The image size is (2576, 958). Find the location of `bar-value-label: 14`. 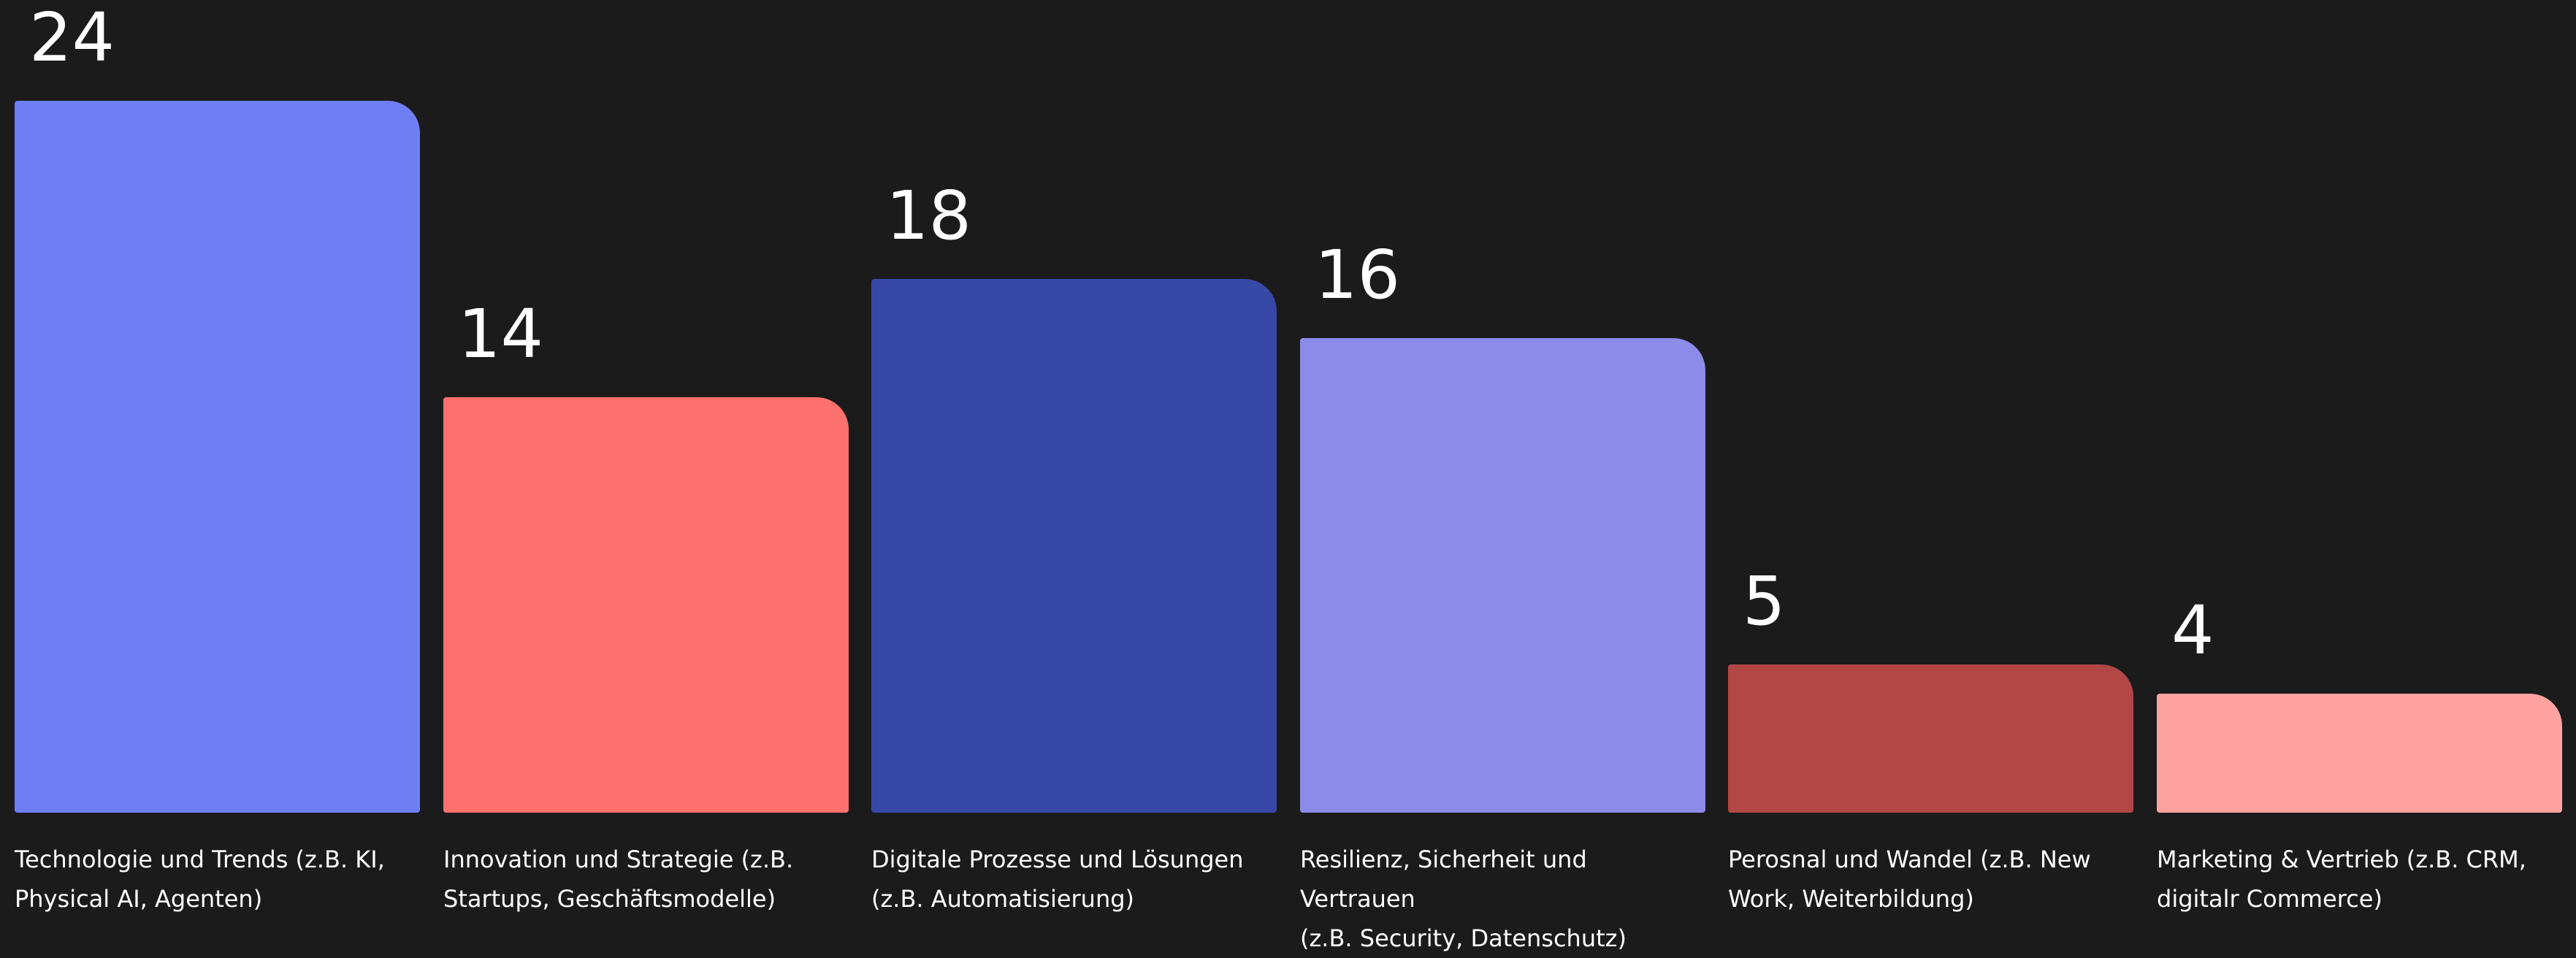

bar-value-label: 14 is located at coordinates (501, 334).